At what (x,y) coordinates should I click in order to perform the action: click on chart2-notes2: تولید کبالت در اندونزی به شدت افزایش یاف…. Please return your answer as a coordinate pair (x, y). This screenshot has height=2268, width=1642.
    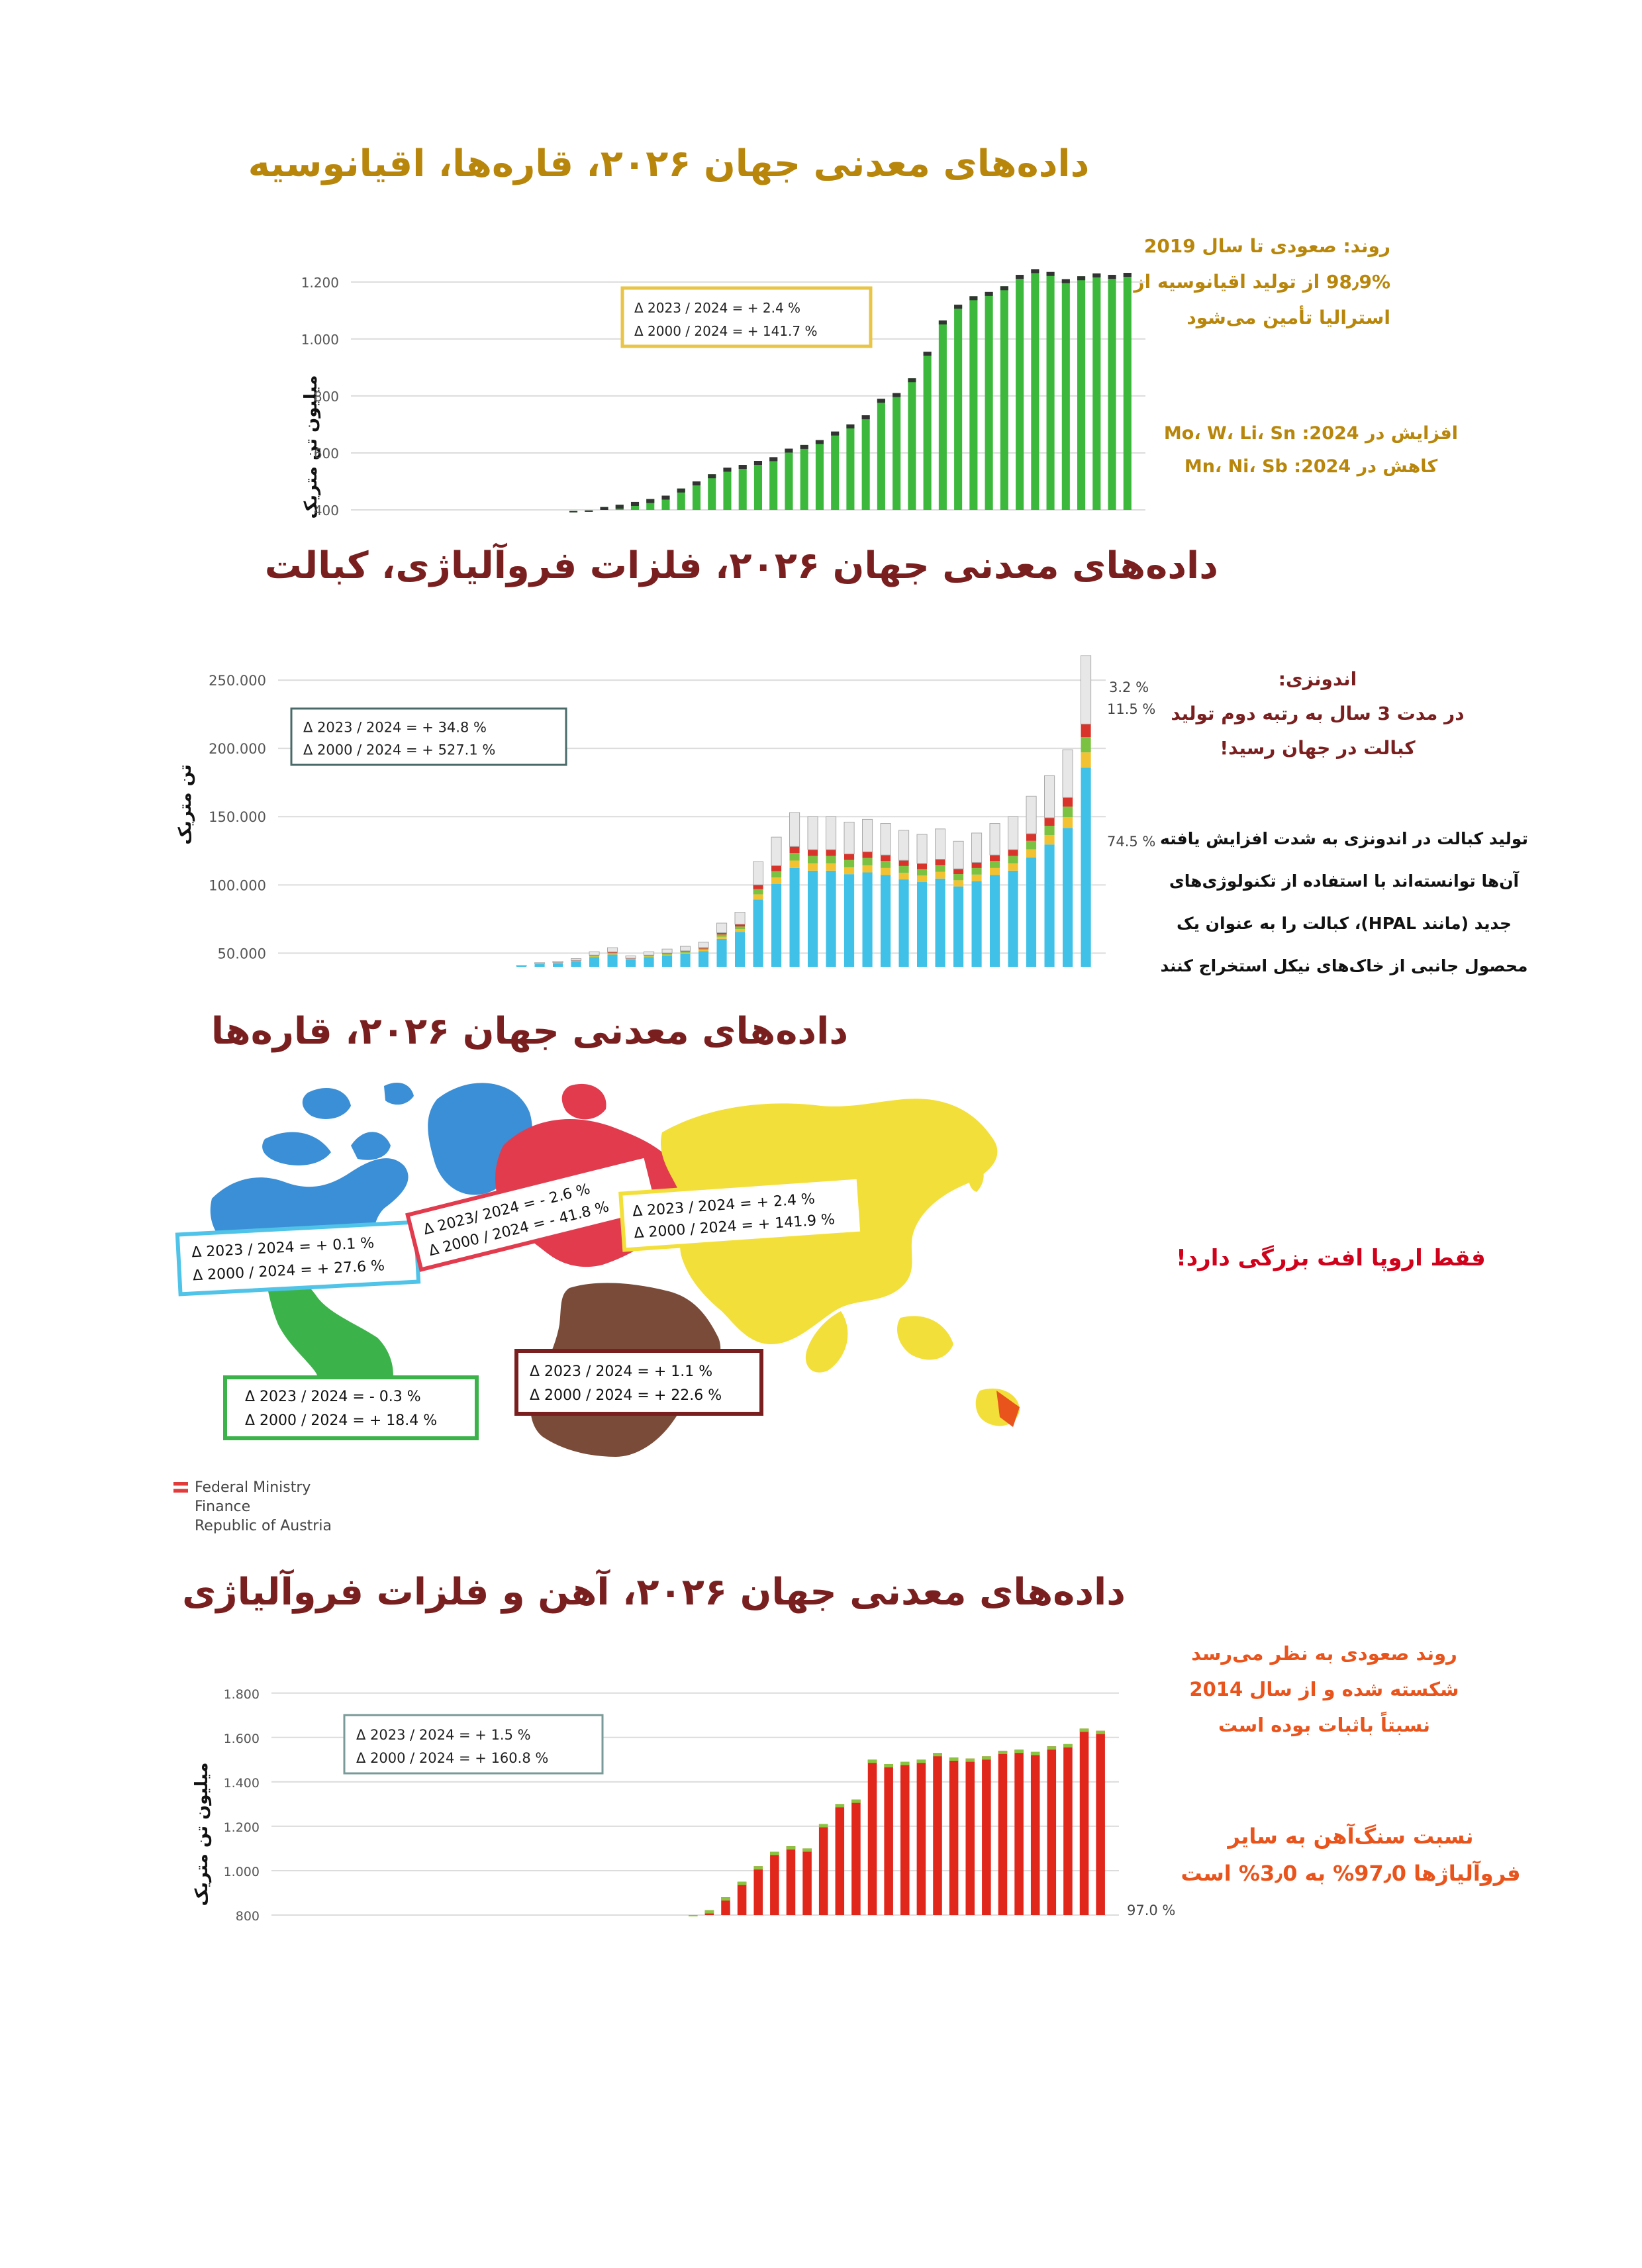
    Looking at the image, I should click on (1344, 902).